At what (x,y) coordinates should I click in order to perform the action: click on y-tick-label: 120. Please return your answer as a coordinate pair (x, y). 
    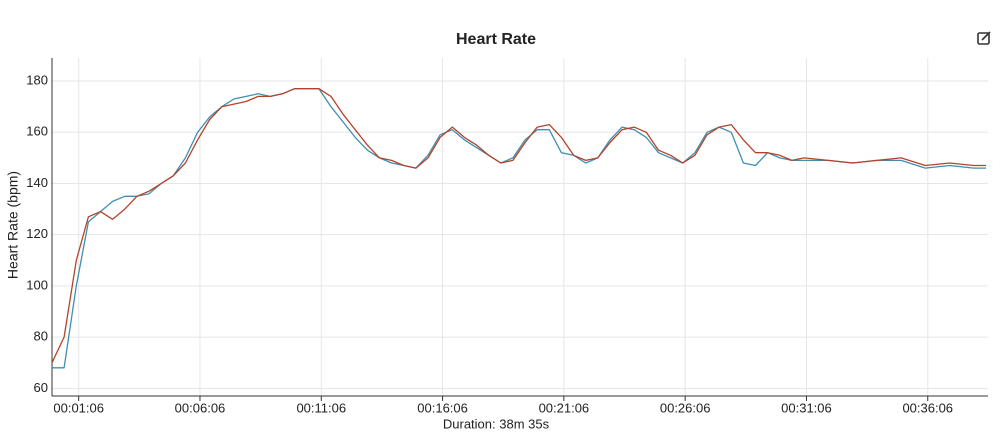
    Looking at the image, I should click on (37, 233).